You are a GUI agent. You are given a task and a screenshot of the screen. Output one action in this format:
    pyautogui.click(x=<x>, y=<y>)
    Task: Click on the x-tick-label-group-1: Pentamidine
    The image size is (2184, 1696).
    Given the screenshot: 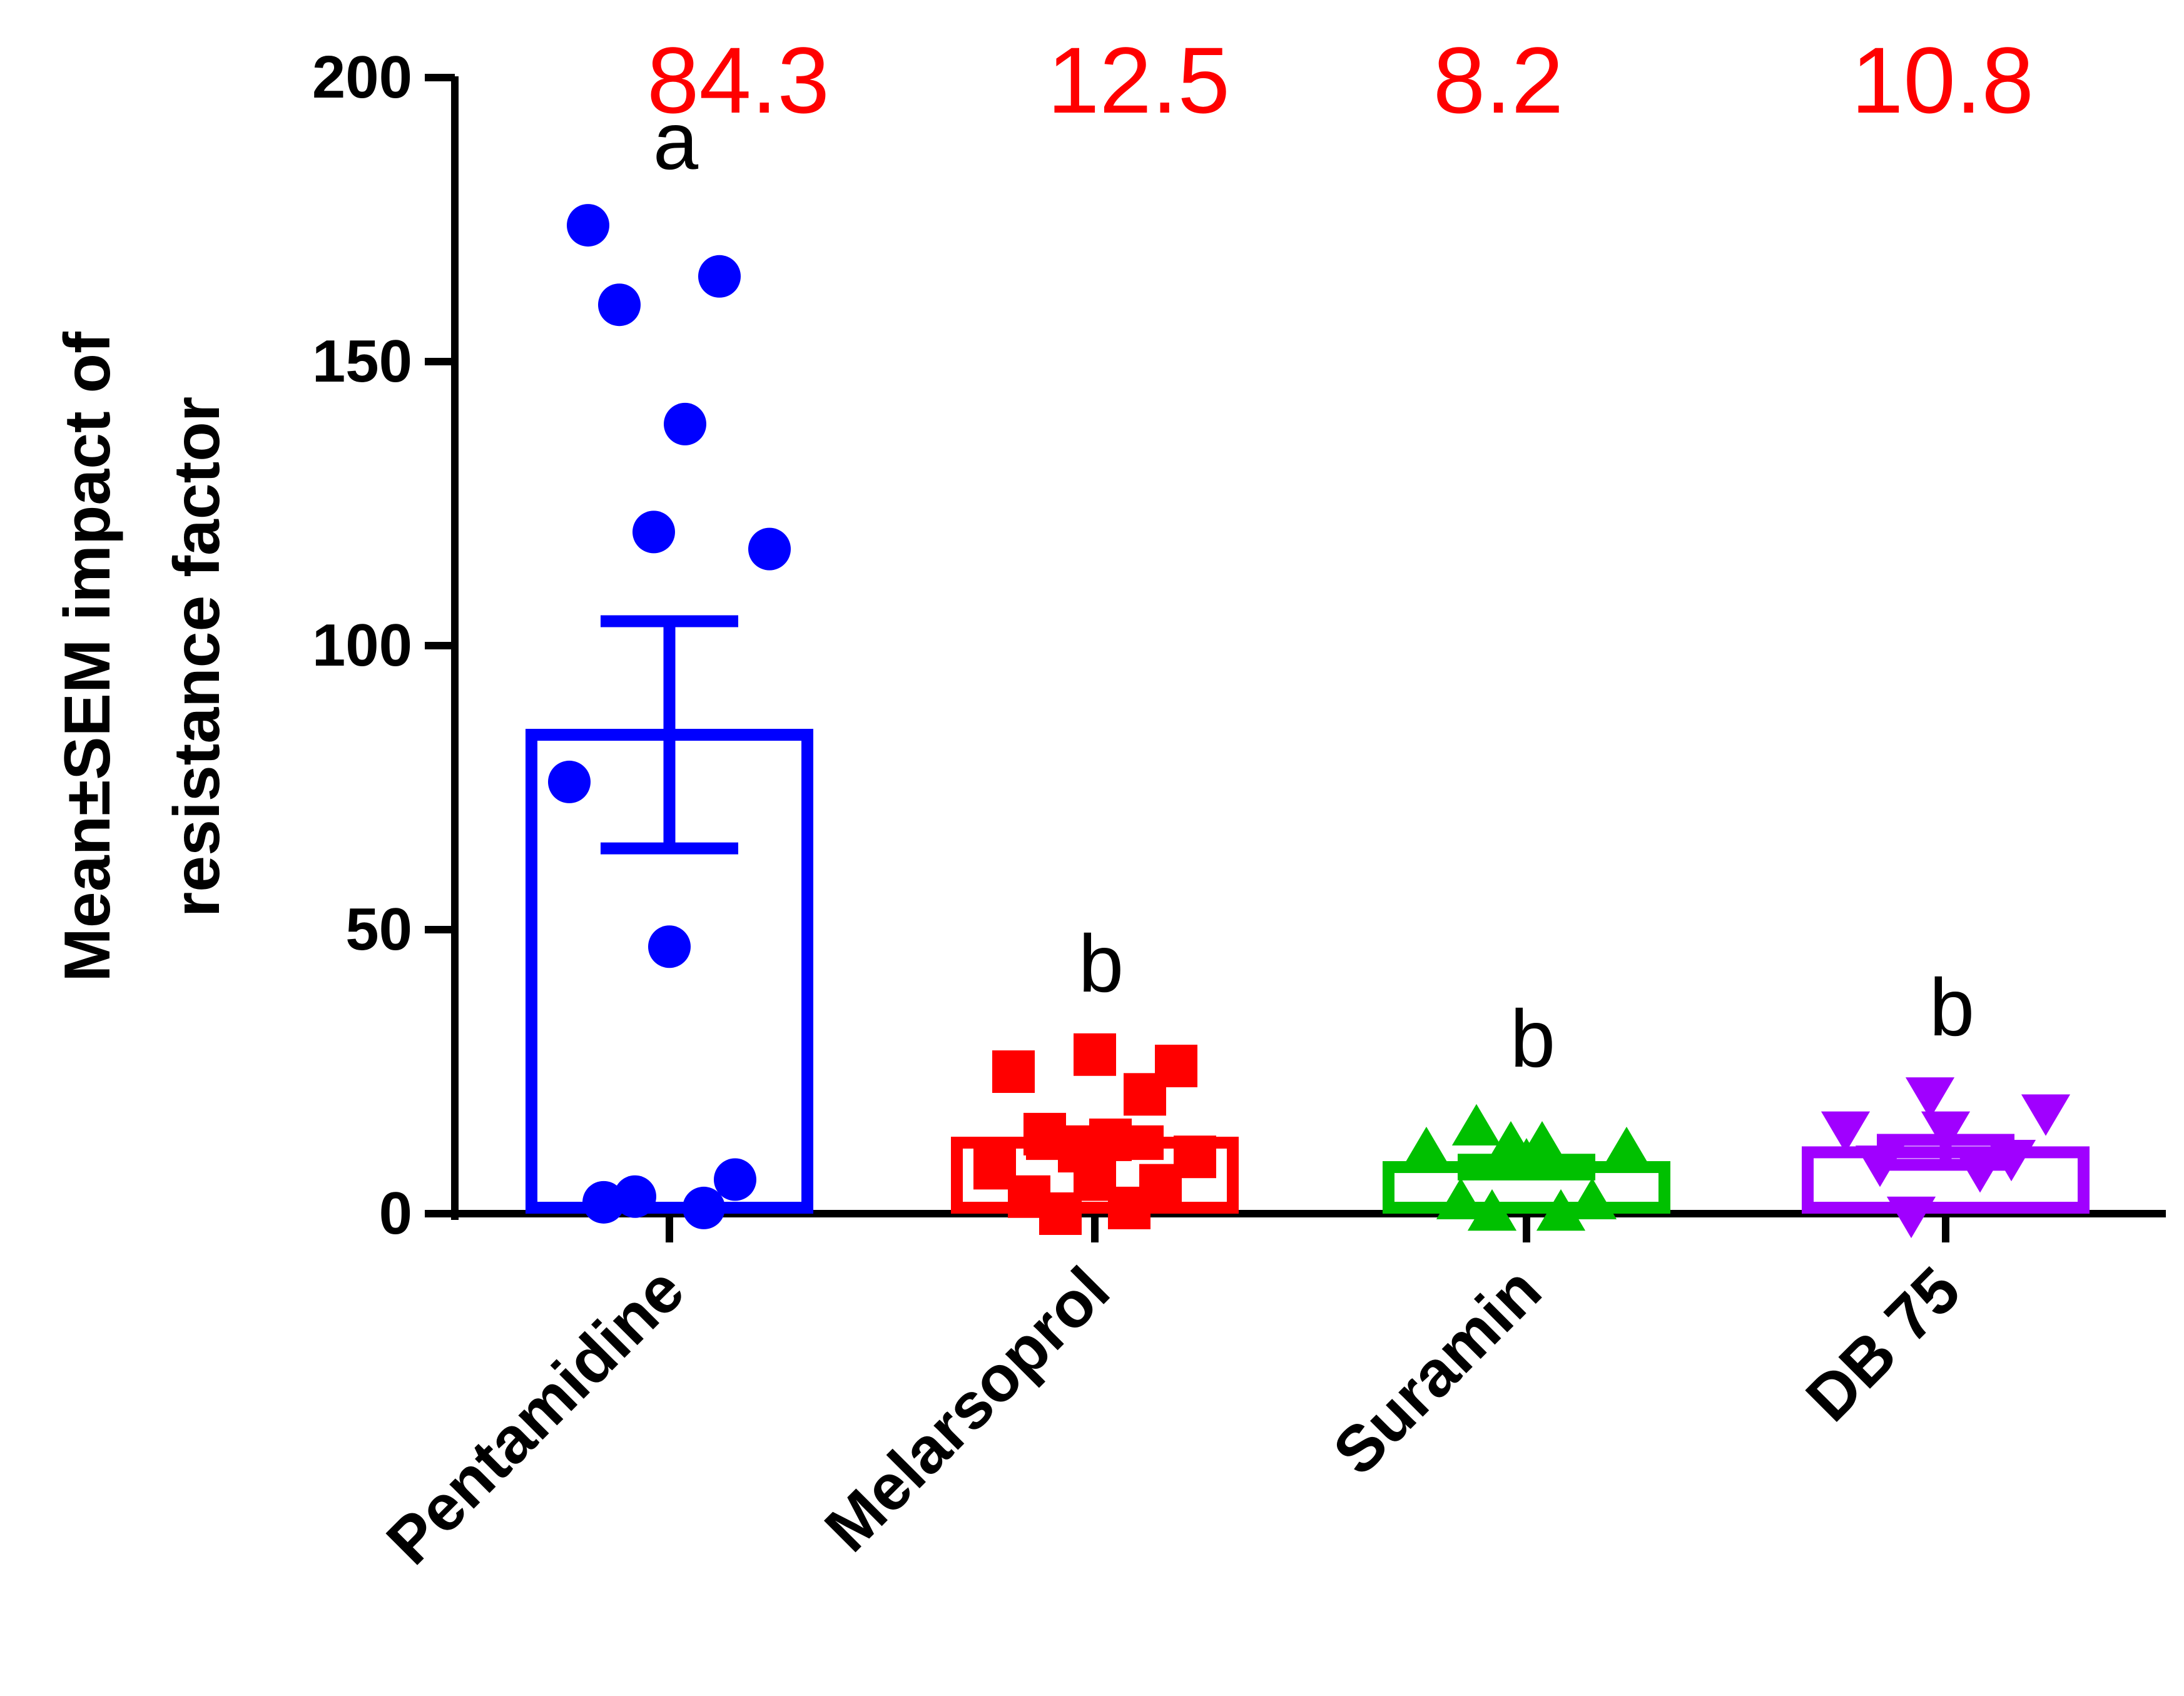 What is the action you would take?
    pyautogui.click(x=536, y=1416)
    